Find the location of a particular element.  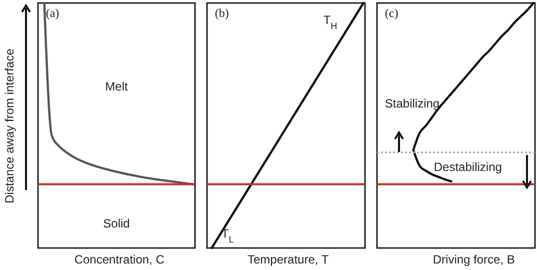

x-axis-title: Driving force, B is located at coordinates (473, 259).